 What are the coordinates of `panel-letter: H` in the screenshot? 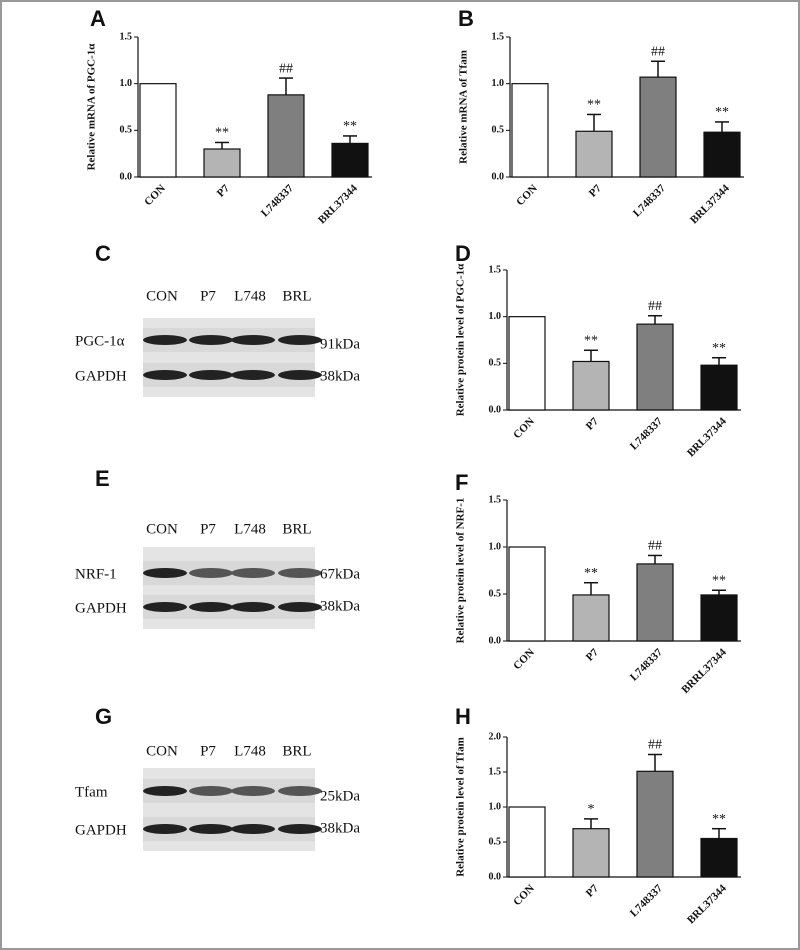 It's located at (463, 716).